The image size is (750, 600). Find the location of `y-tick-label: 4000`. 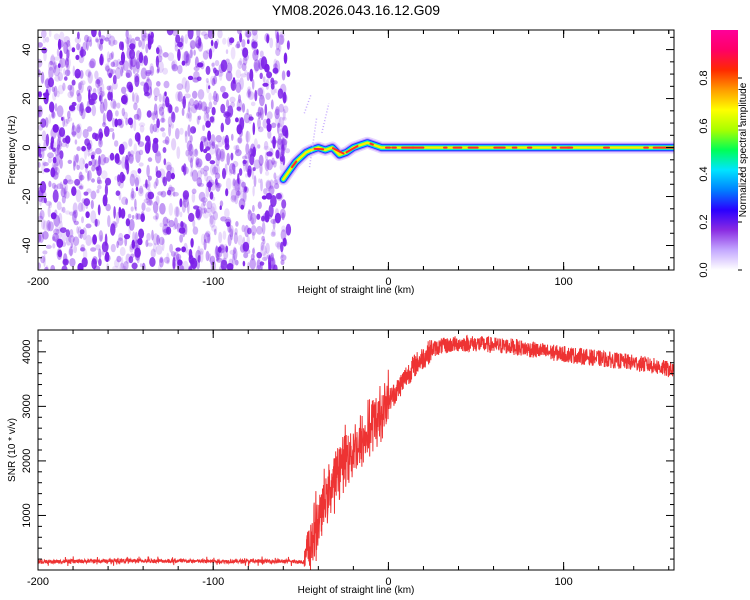

y-tick-label: 4000 is located at coordinates (27, 352).